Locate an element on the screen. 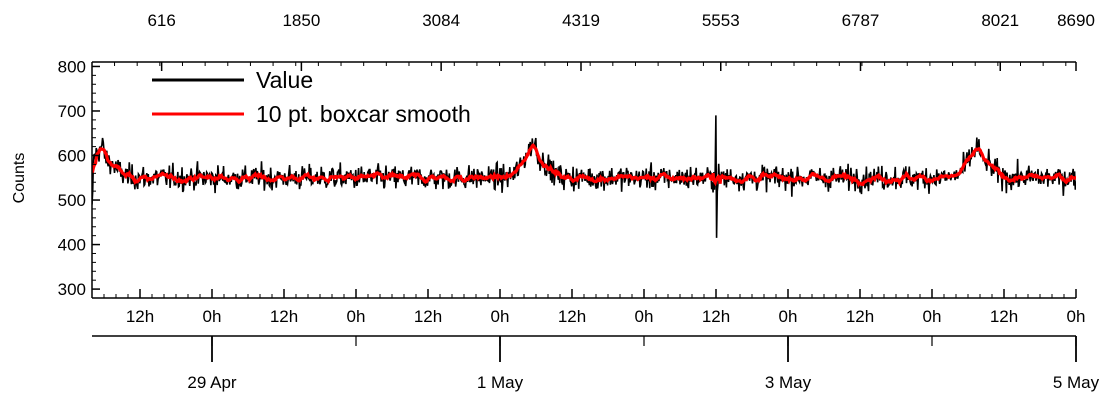 The height and width of the screenshot is (396, 1111). top-tick-label: 1850 is located at coordinates (301, 20).